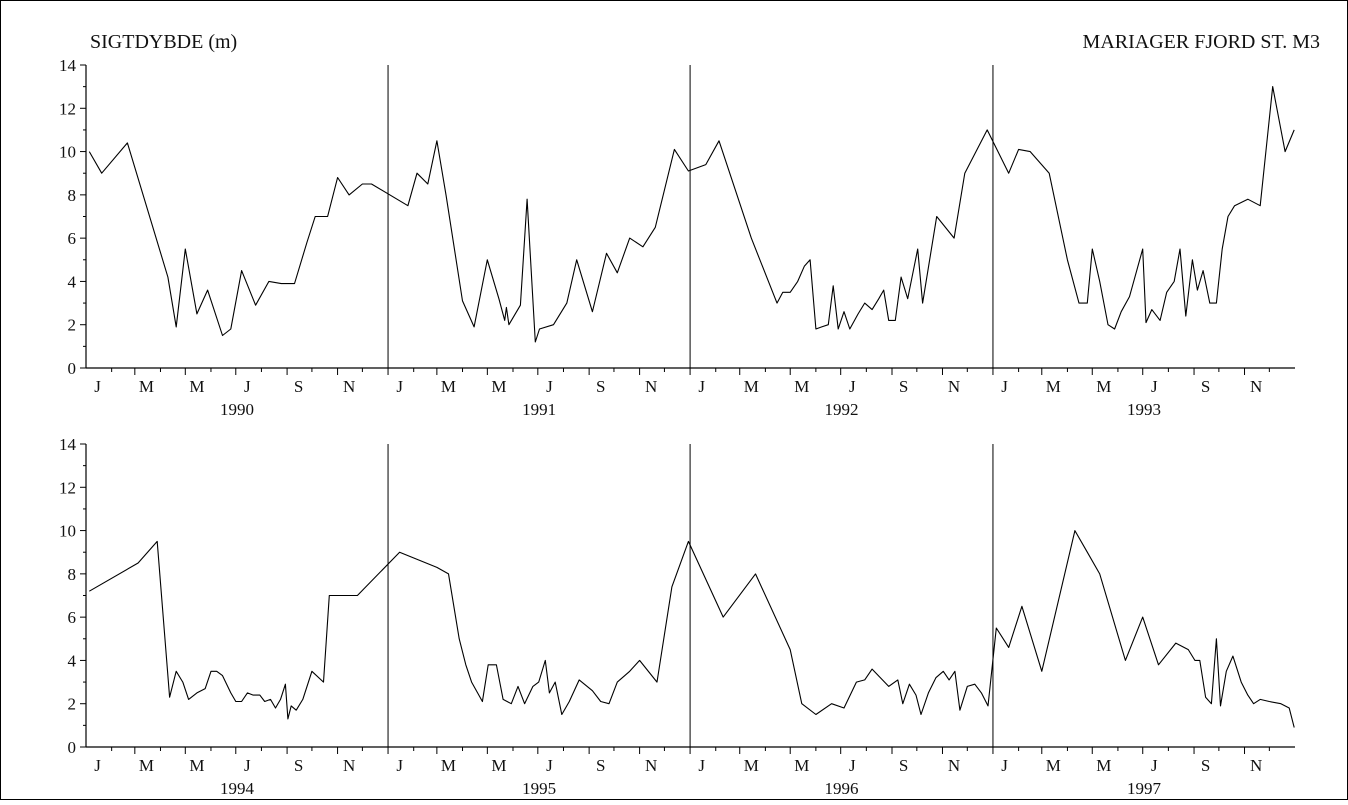  I want to click on x-year-label: 1991, so click(539, 409).